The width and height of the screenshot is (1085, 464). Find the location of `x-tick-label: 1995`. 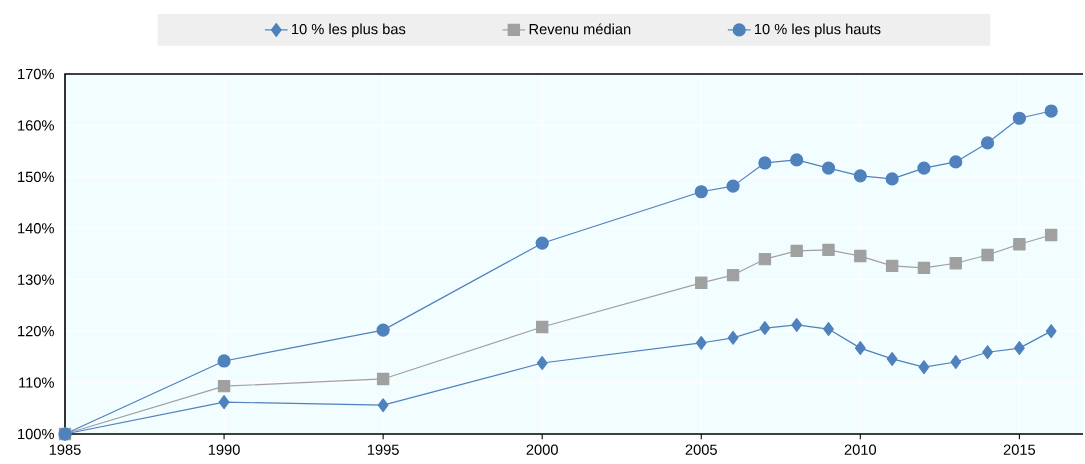

x-tick-label: 1995 is located at coordinates (383, 449).